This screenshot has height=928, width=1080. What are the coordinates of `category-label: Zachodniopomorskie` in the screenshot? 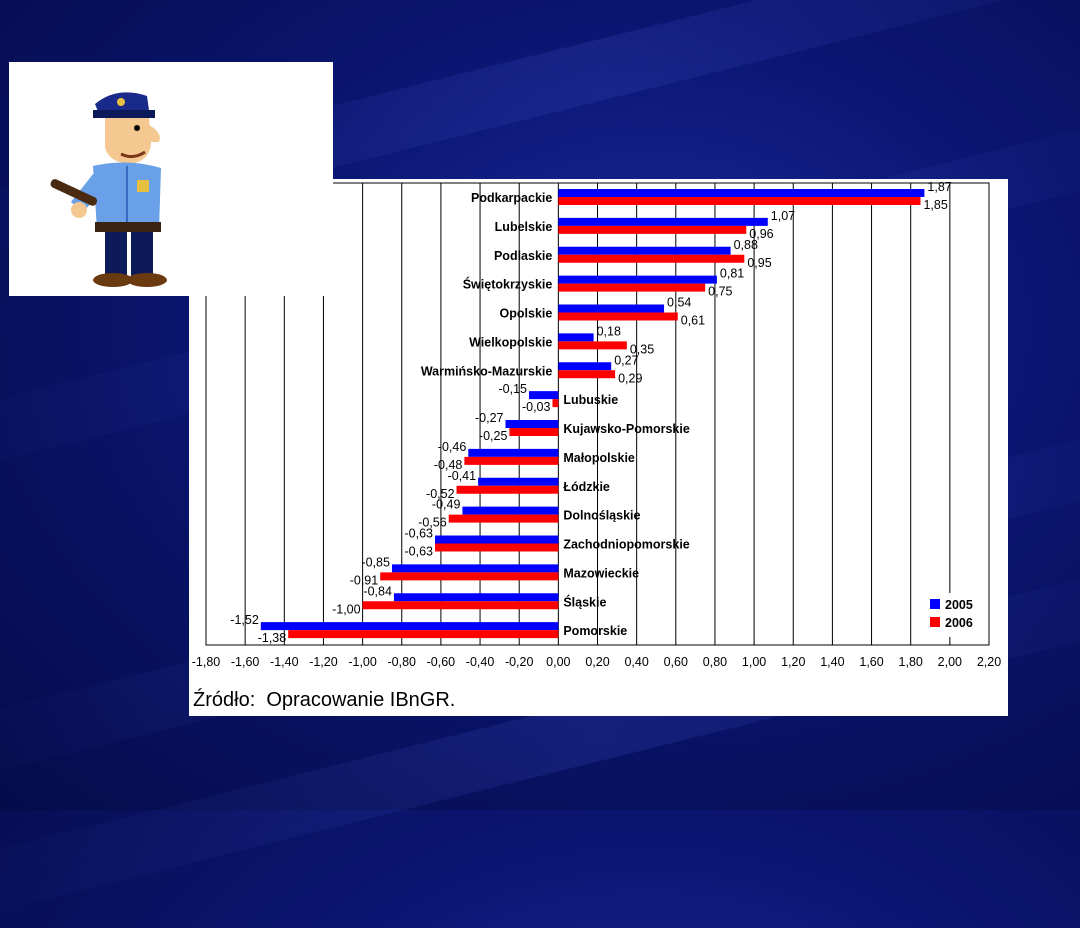 It's located at (626, 545).